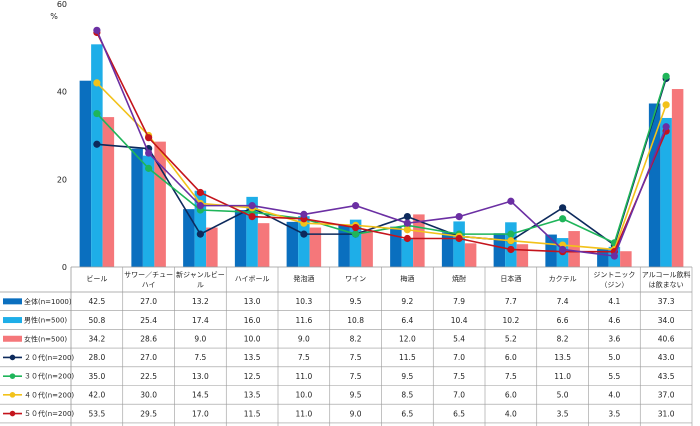  What do you see at coordinates (49, 376) in the screenshot?
I see `legend-label: ３０代(n=200)` at bounding box center [49, 376].